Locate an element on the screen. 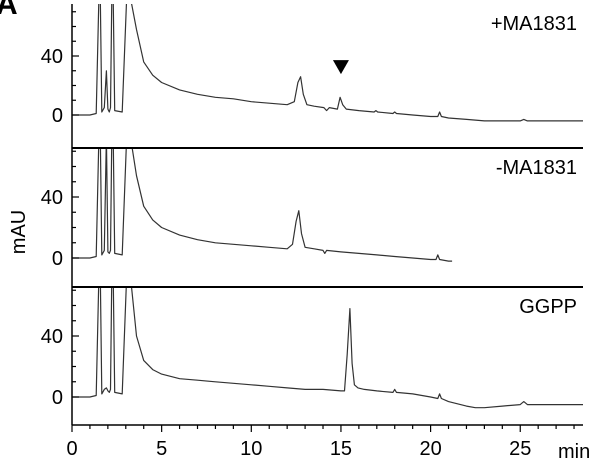 The height and width of the screenshot is (464, 599). panel-label: -MA1831 is located at coordinates (536, 168).